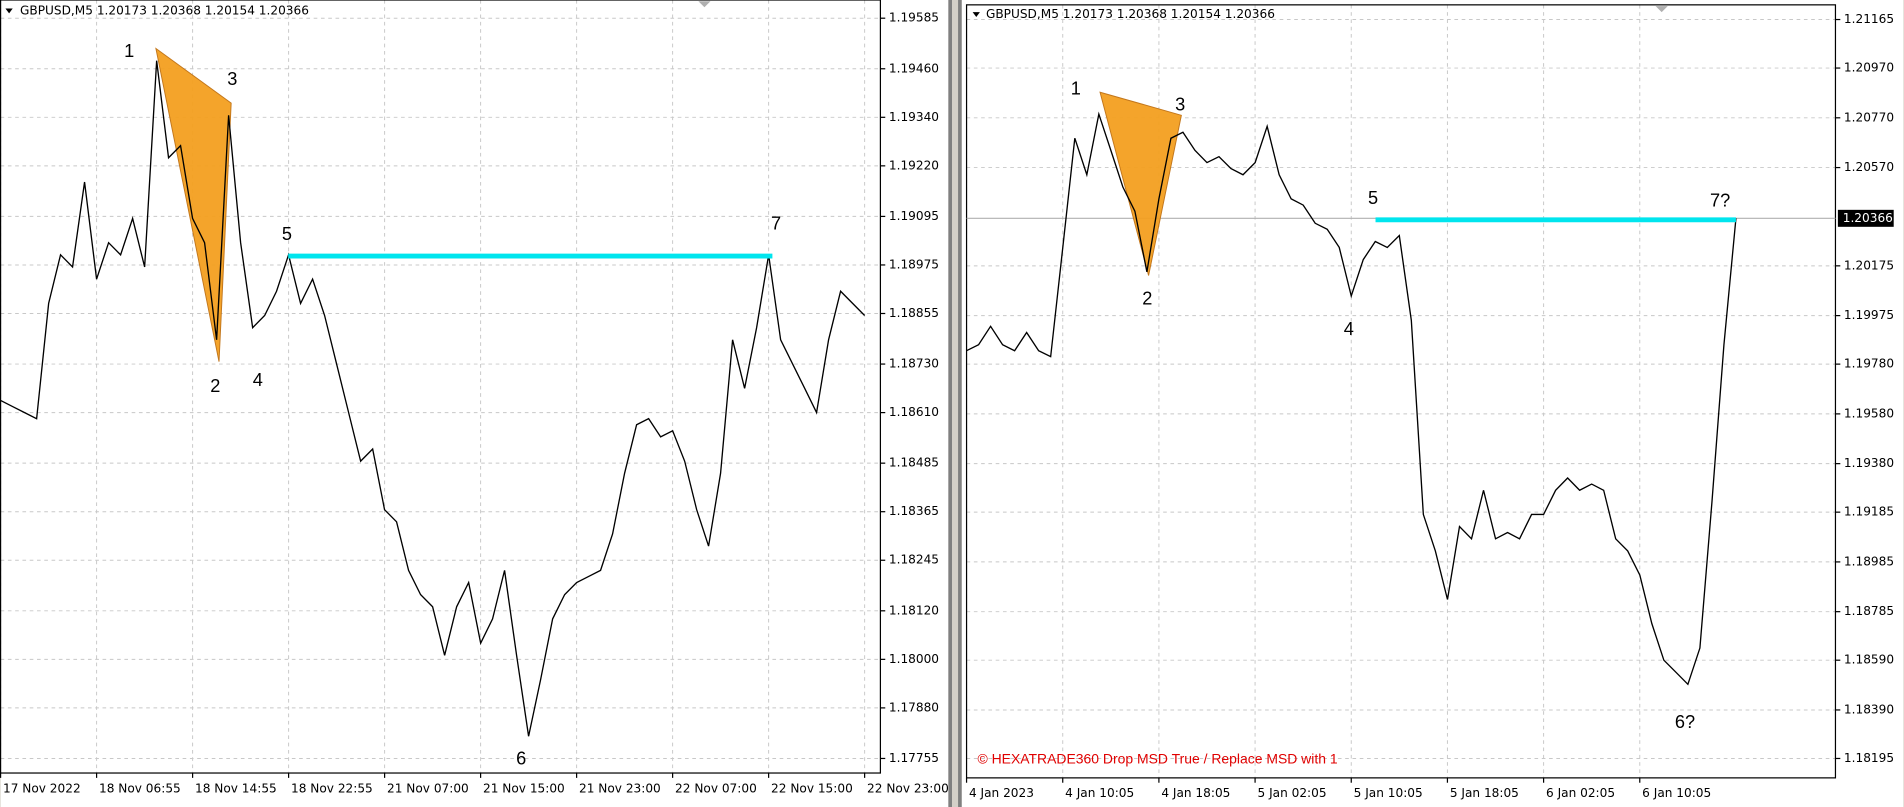  I want to click on y-tick-label: 1.18245, so click(914, 560).